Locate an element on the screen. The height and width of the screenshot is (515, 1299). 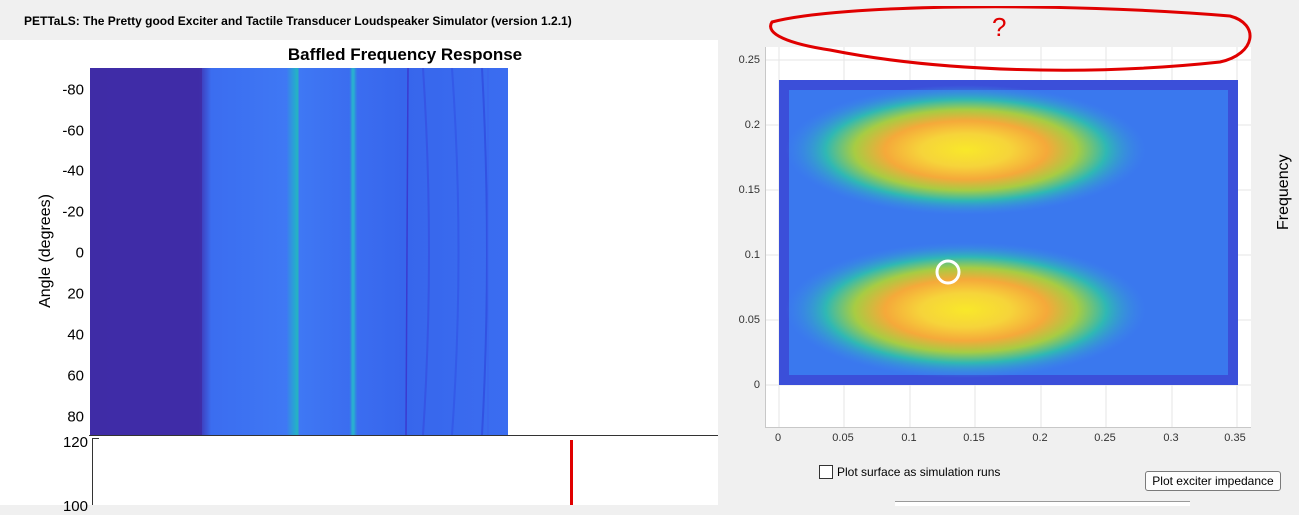
frequency-plot-title: Baffled Frequency Response is located at coordinates (405, 54).